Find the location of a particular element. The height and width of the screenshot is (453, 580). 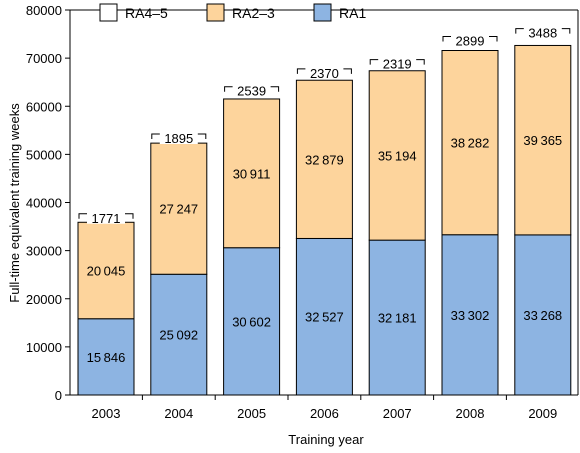

bar-value-label: 25 092 is located at coordinates (178, 335).